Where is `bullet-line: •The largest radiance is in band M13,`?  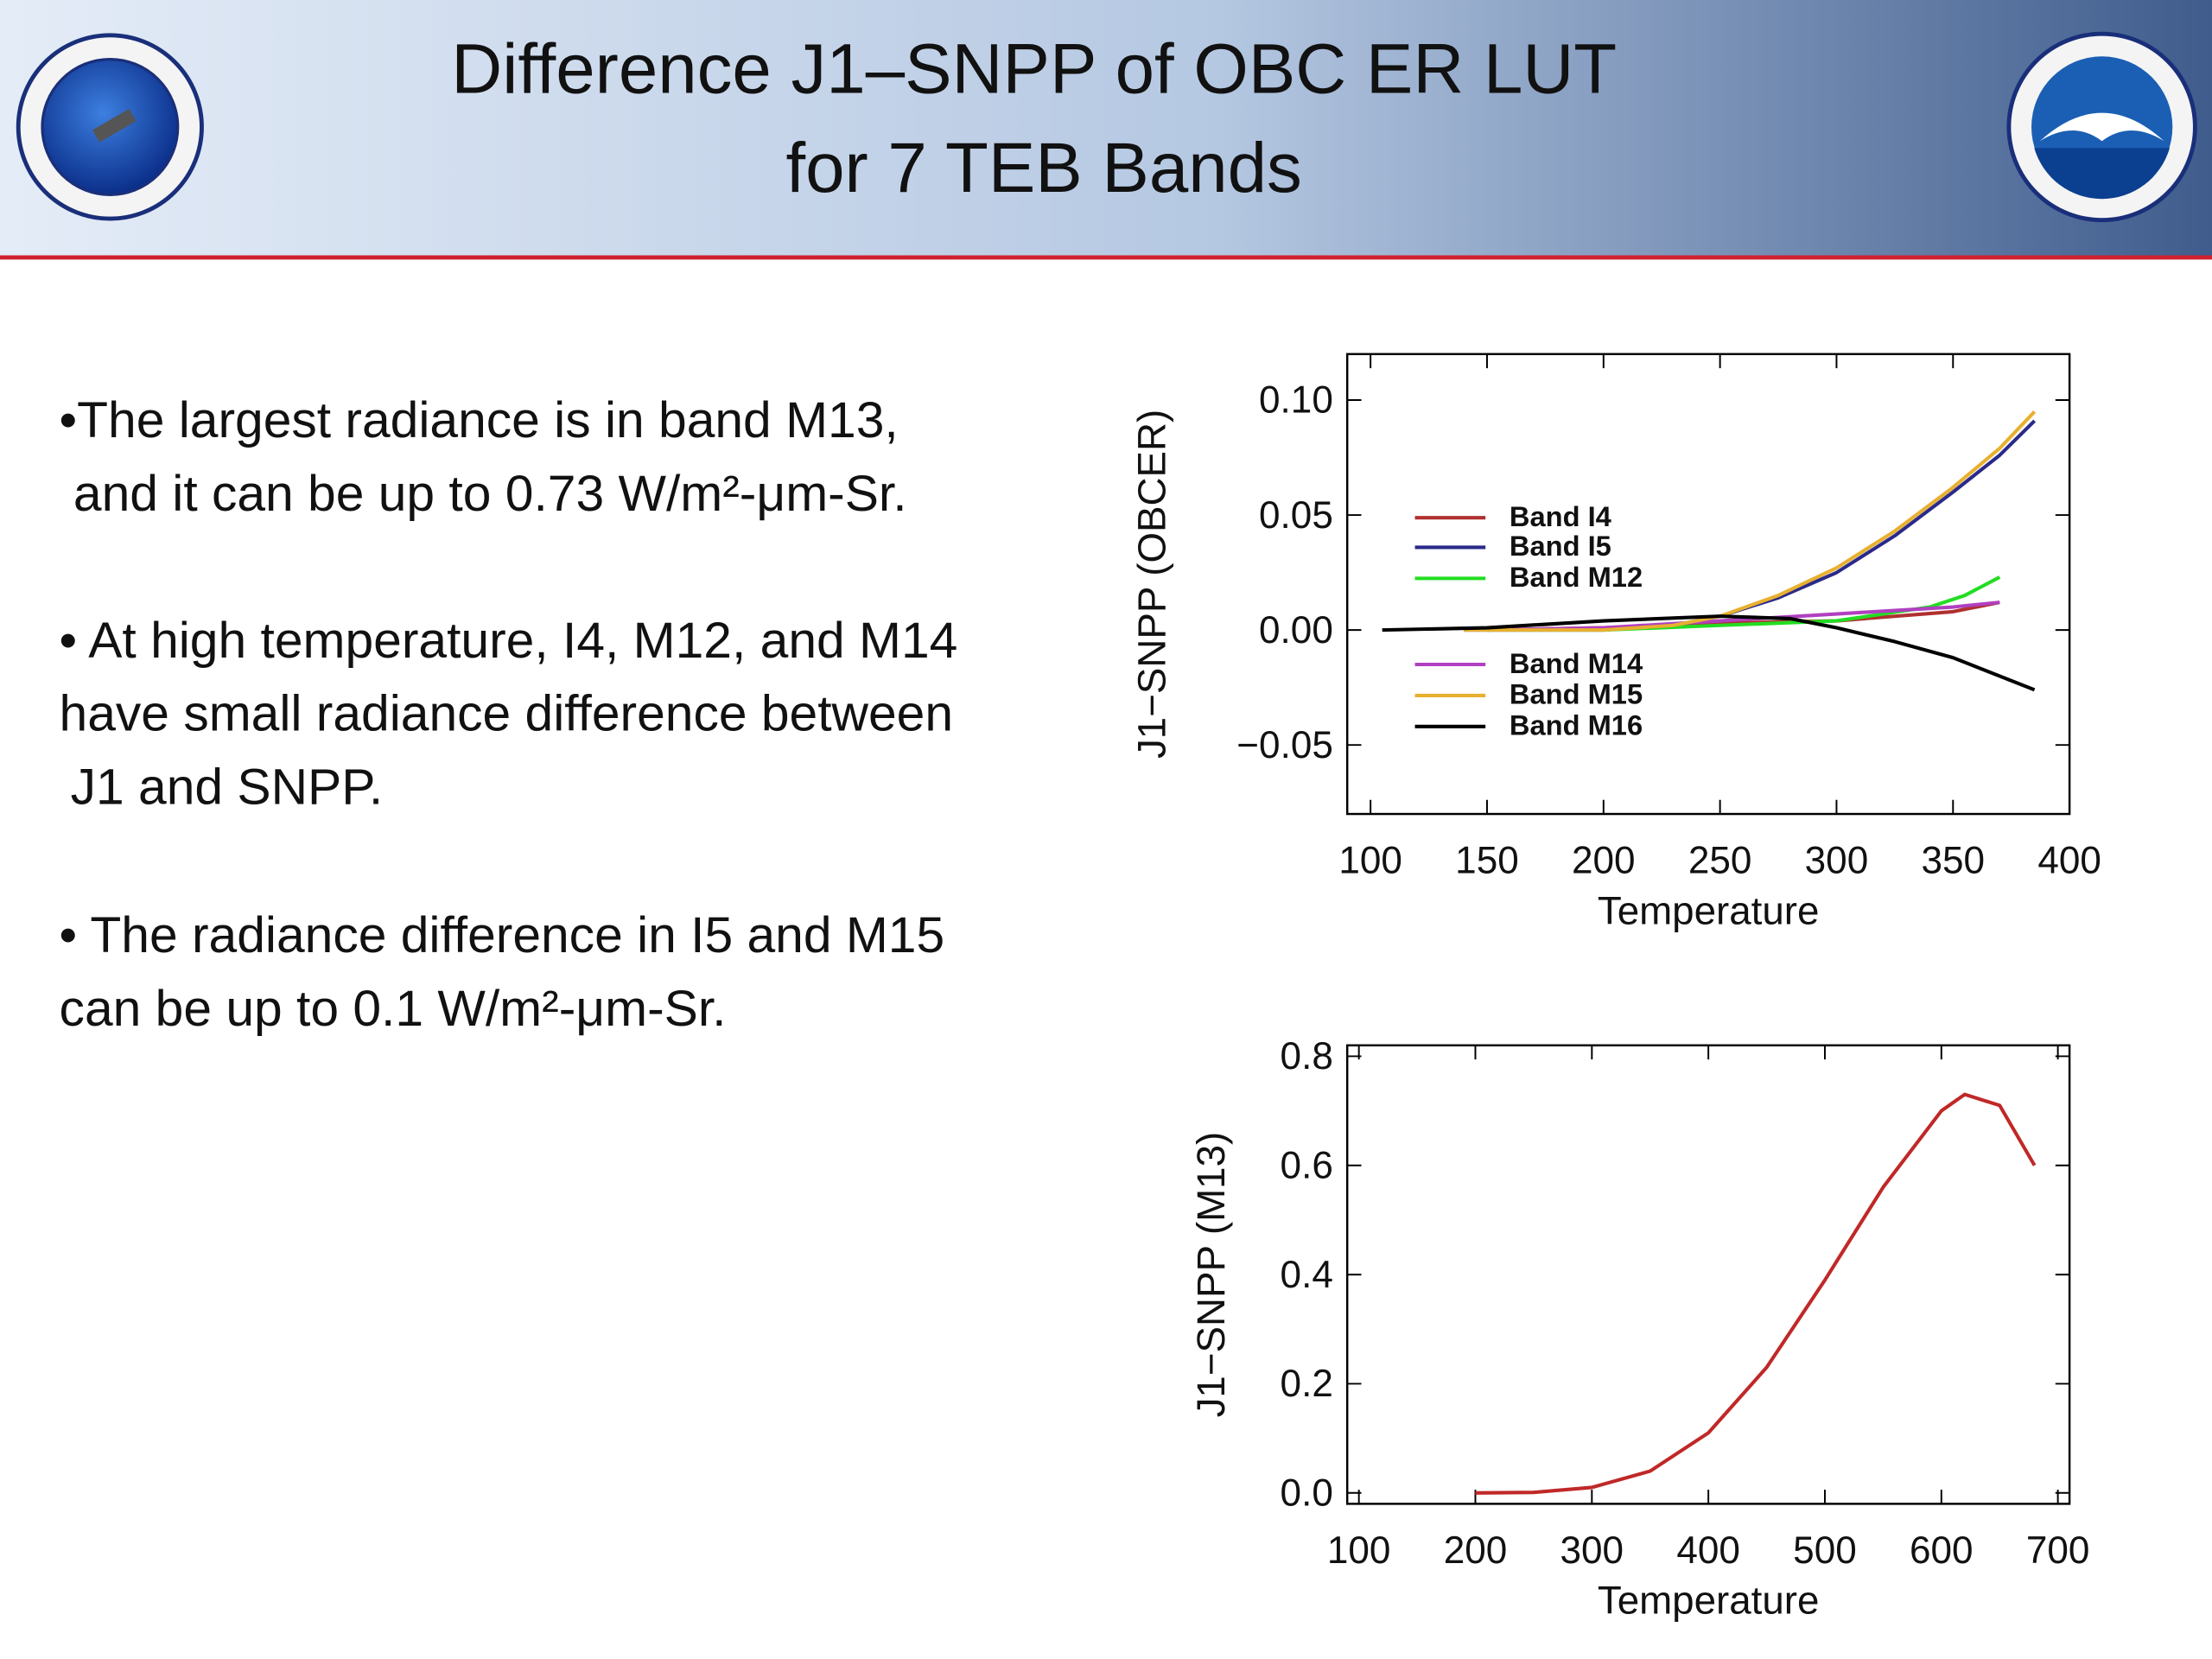
bullet-line: •The largest radiance is in band M13, is located at coordinates (479, 420).